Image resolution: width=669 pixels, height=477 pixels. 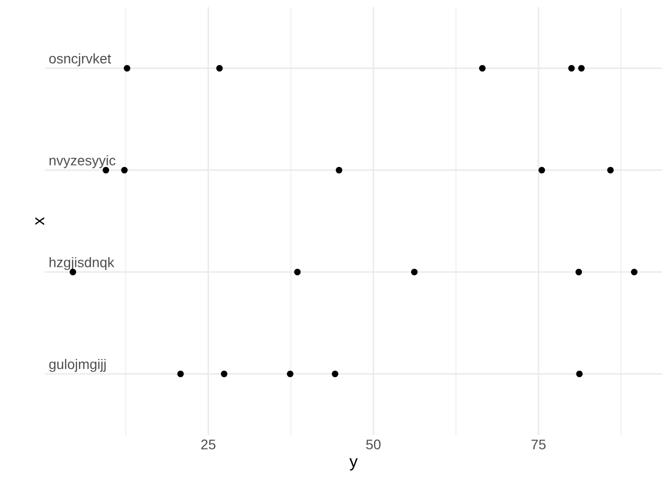 What do you see at coordinates (77, 365) in the screenshot?
I see `y-tick-label: gulojmgijj` at bounding box center [77, 365].